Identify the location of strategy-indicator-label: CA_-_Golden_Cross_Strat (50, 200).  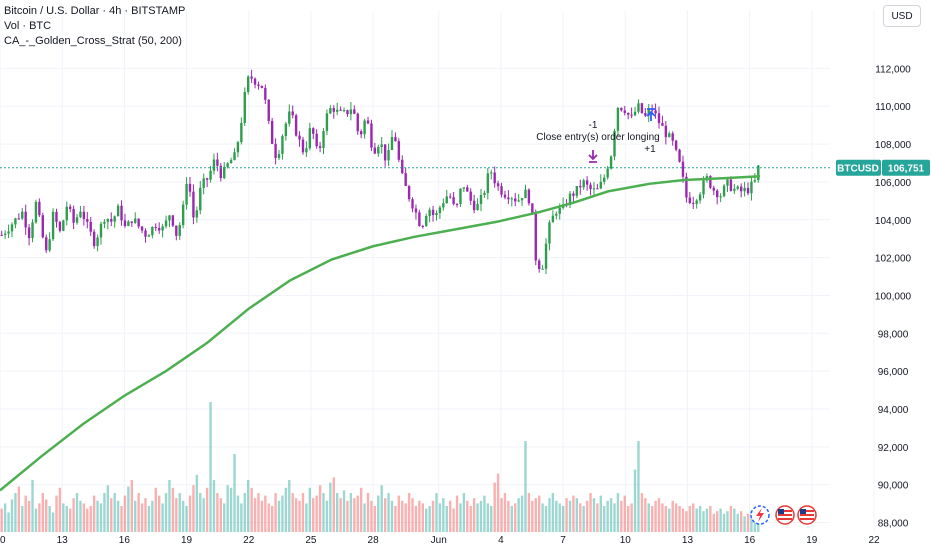
(93, 41).